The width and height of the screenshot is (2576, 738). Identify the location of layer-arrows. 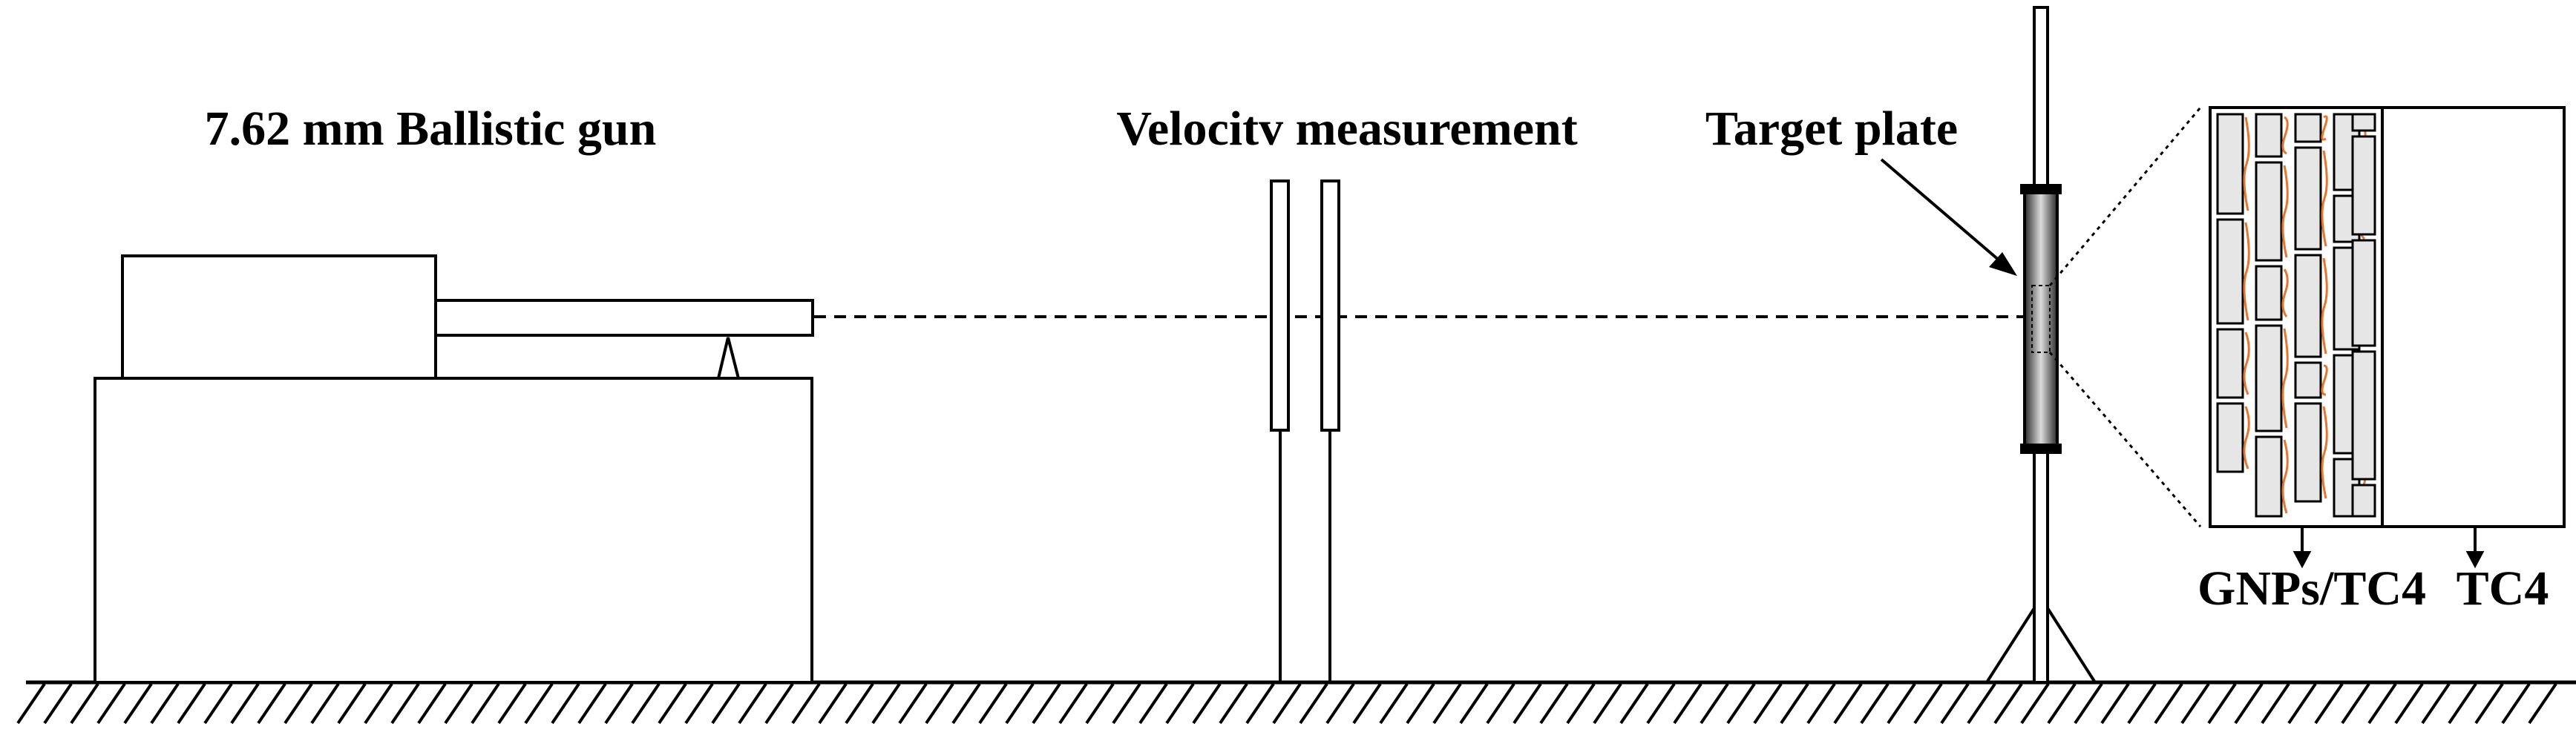
(2389, 548).